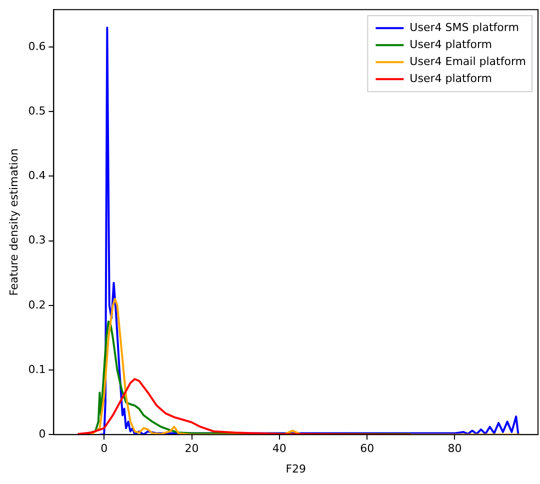 The width and height of the screenshot is (540, 484). Describe the element at coordinates (37, 175) in the screenshot. I see `y-tick-label: 0.4` at that location.